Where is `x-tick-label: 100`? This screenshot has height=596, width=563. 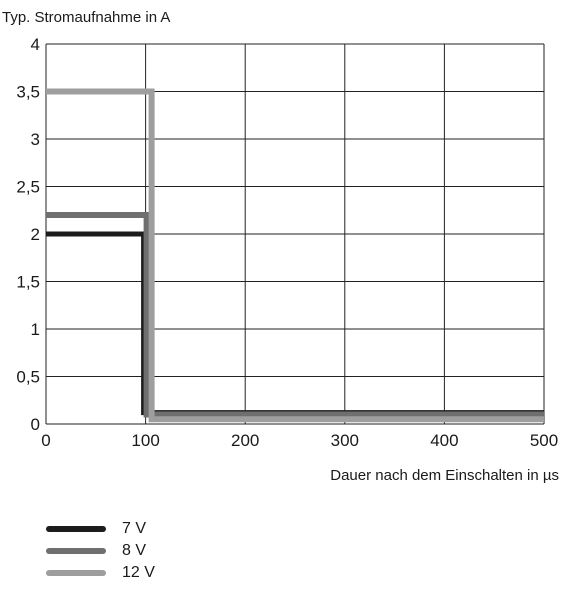
x-tick-label: 100 is located at coordinates (145, 440).